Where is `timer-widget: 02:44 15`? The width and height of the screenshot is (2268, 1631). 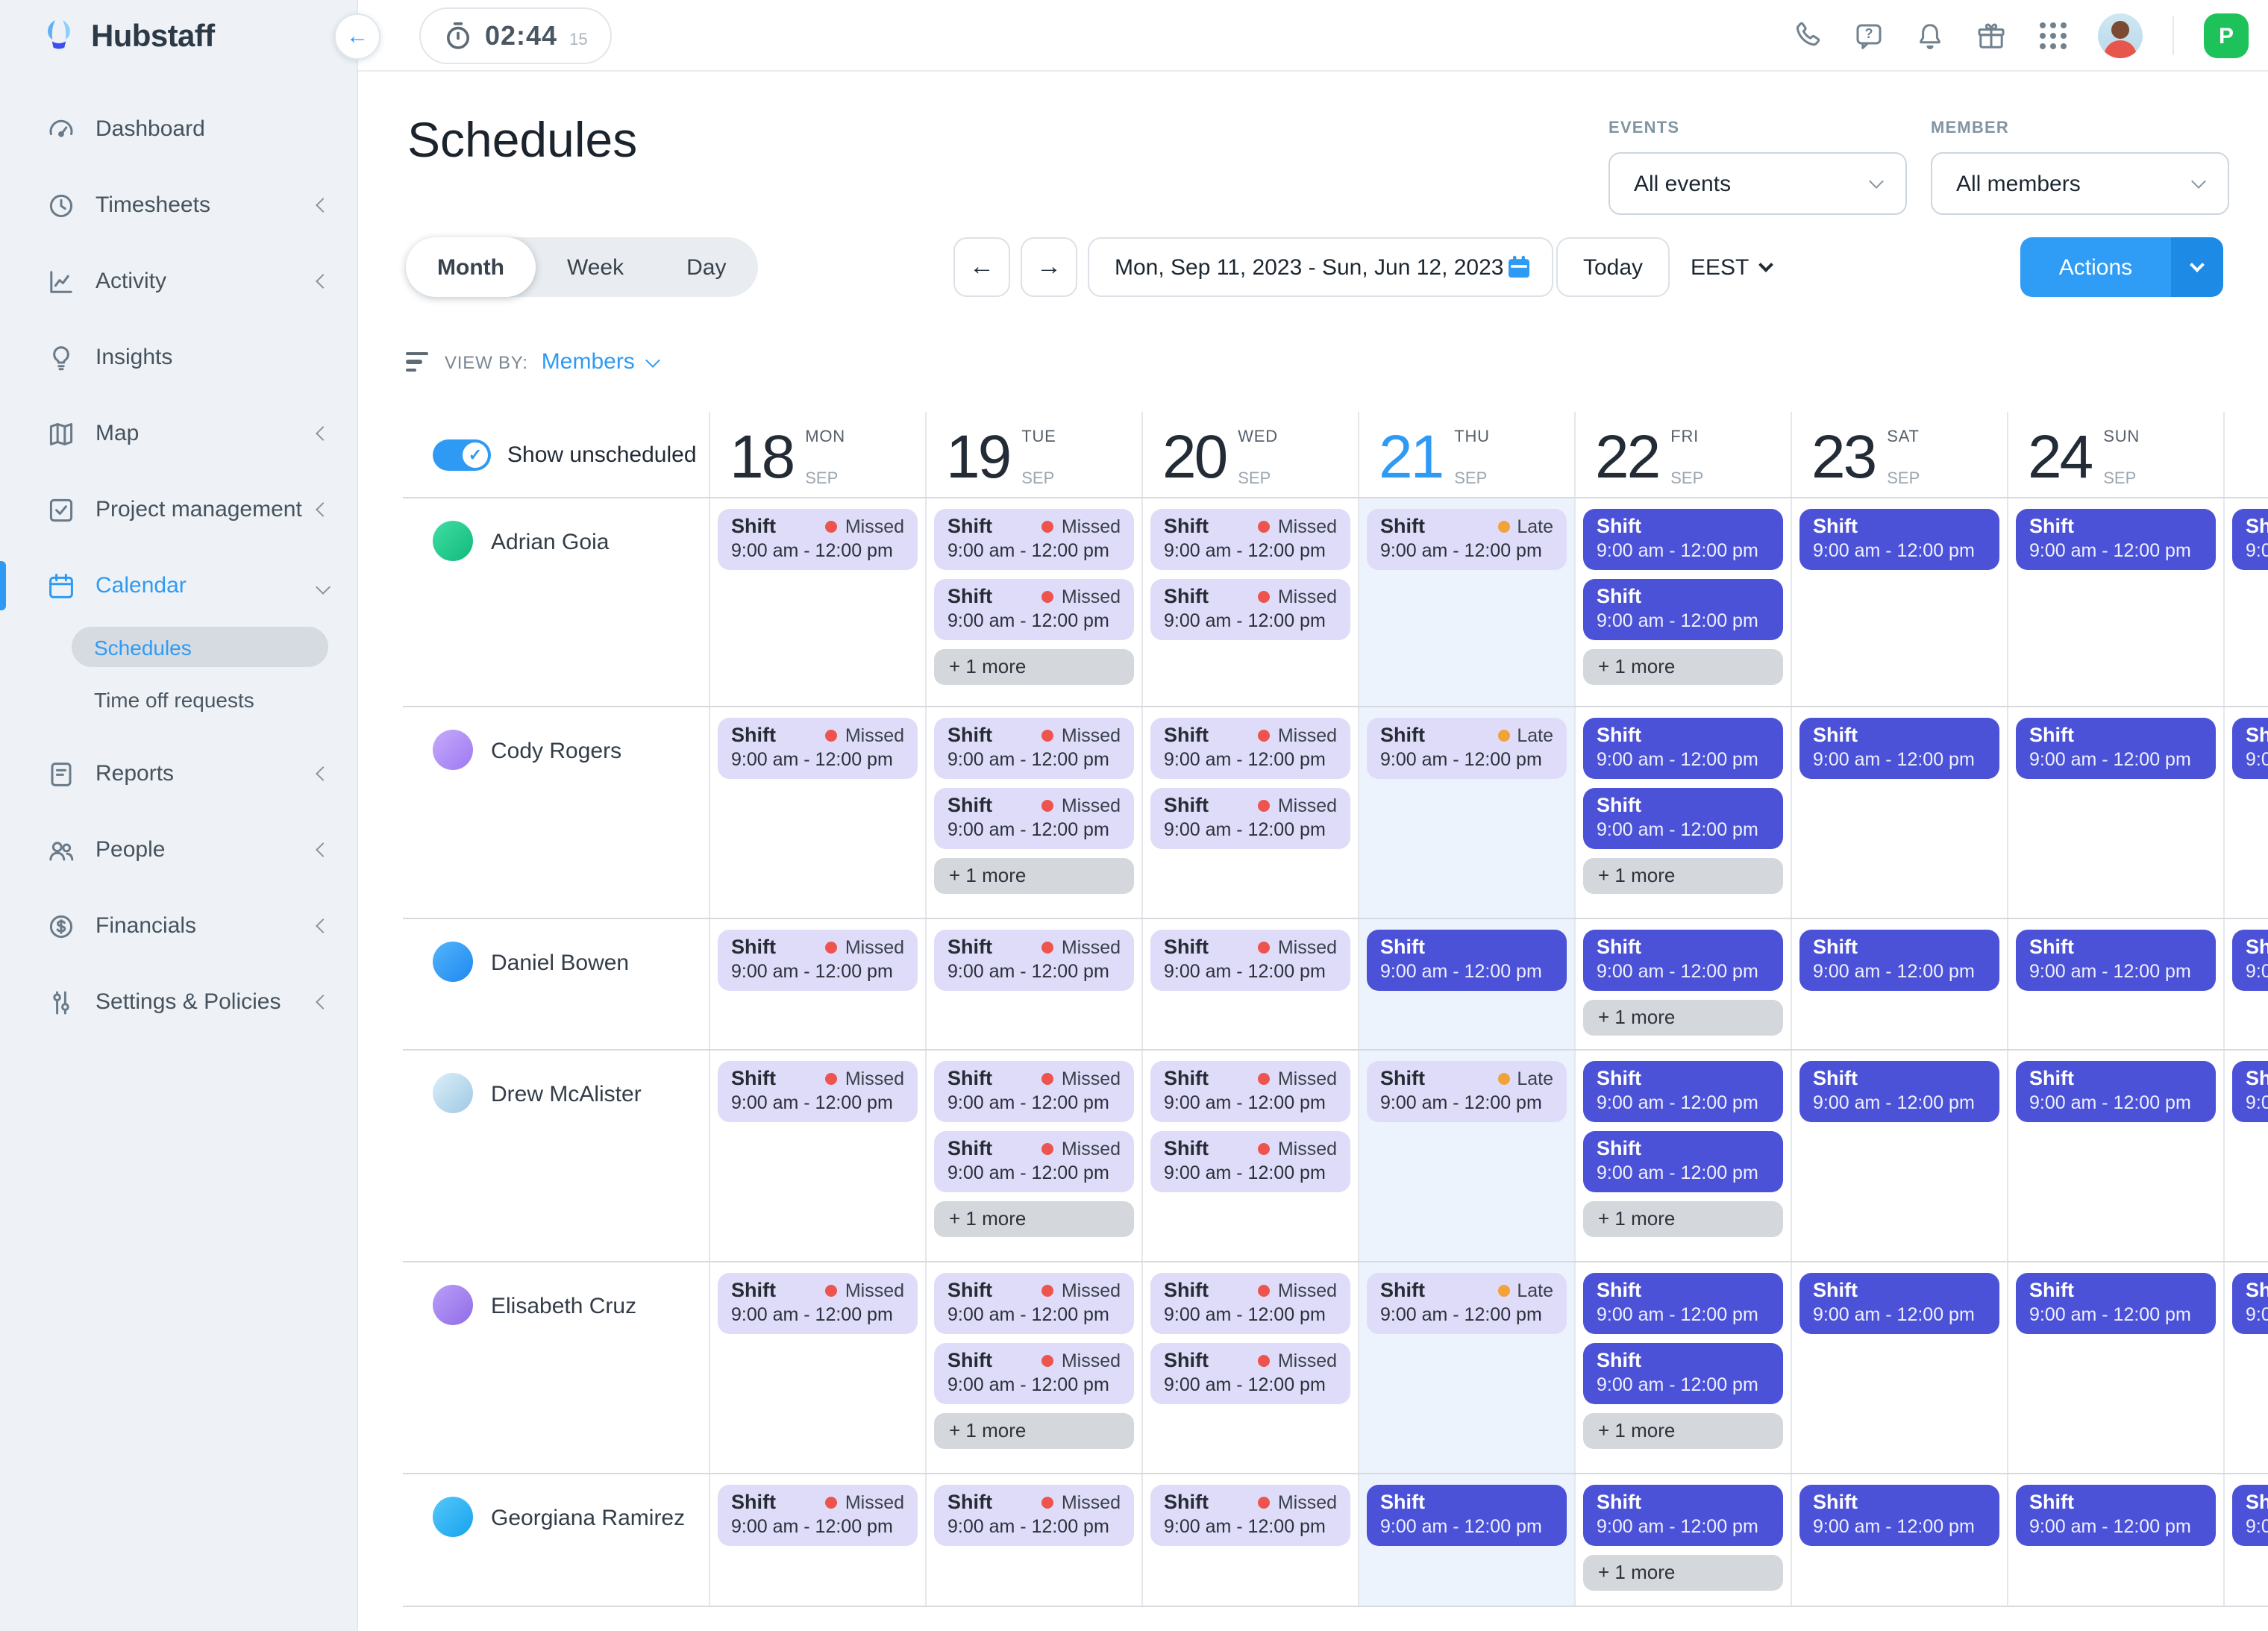 timer-widget: 02:44 15 is located at coordinates (515, 35).